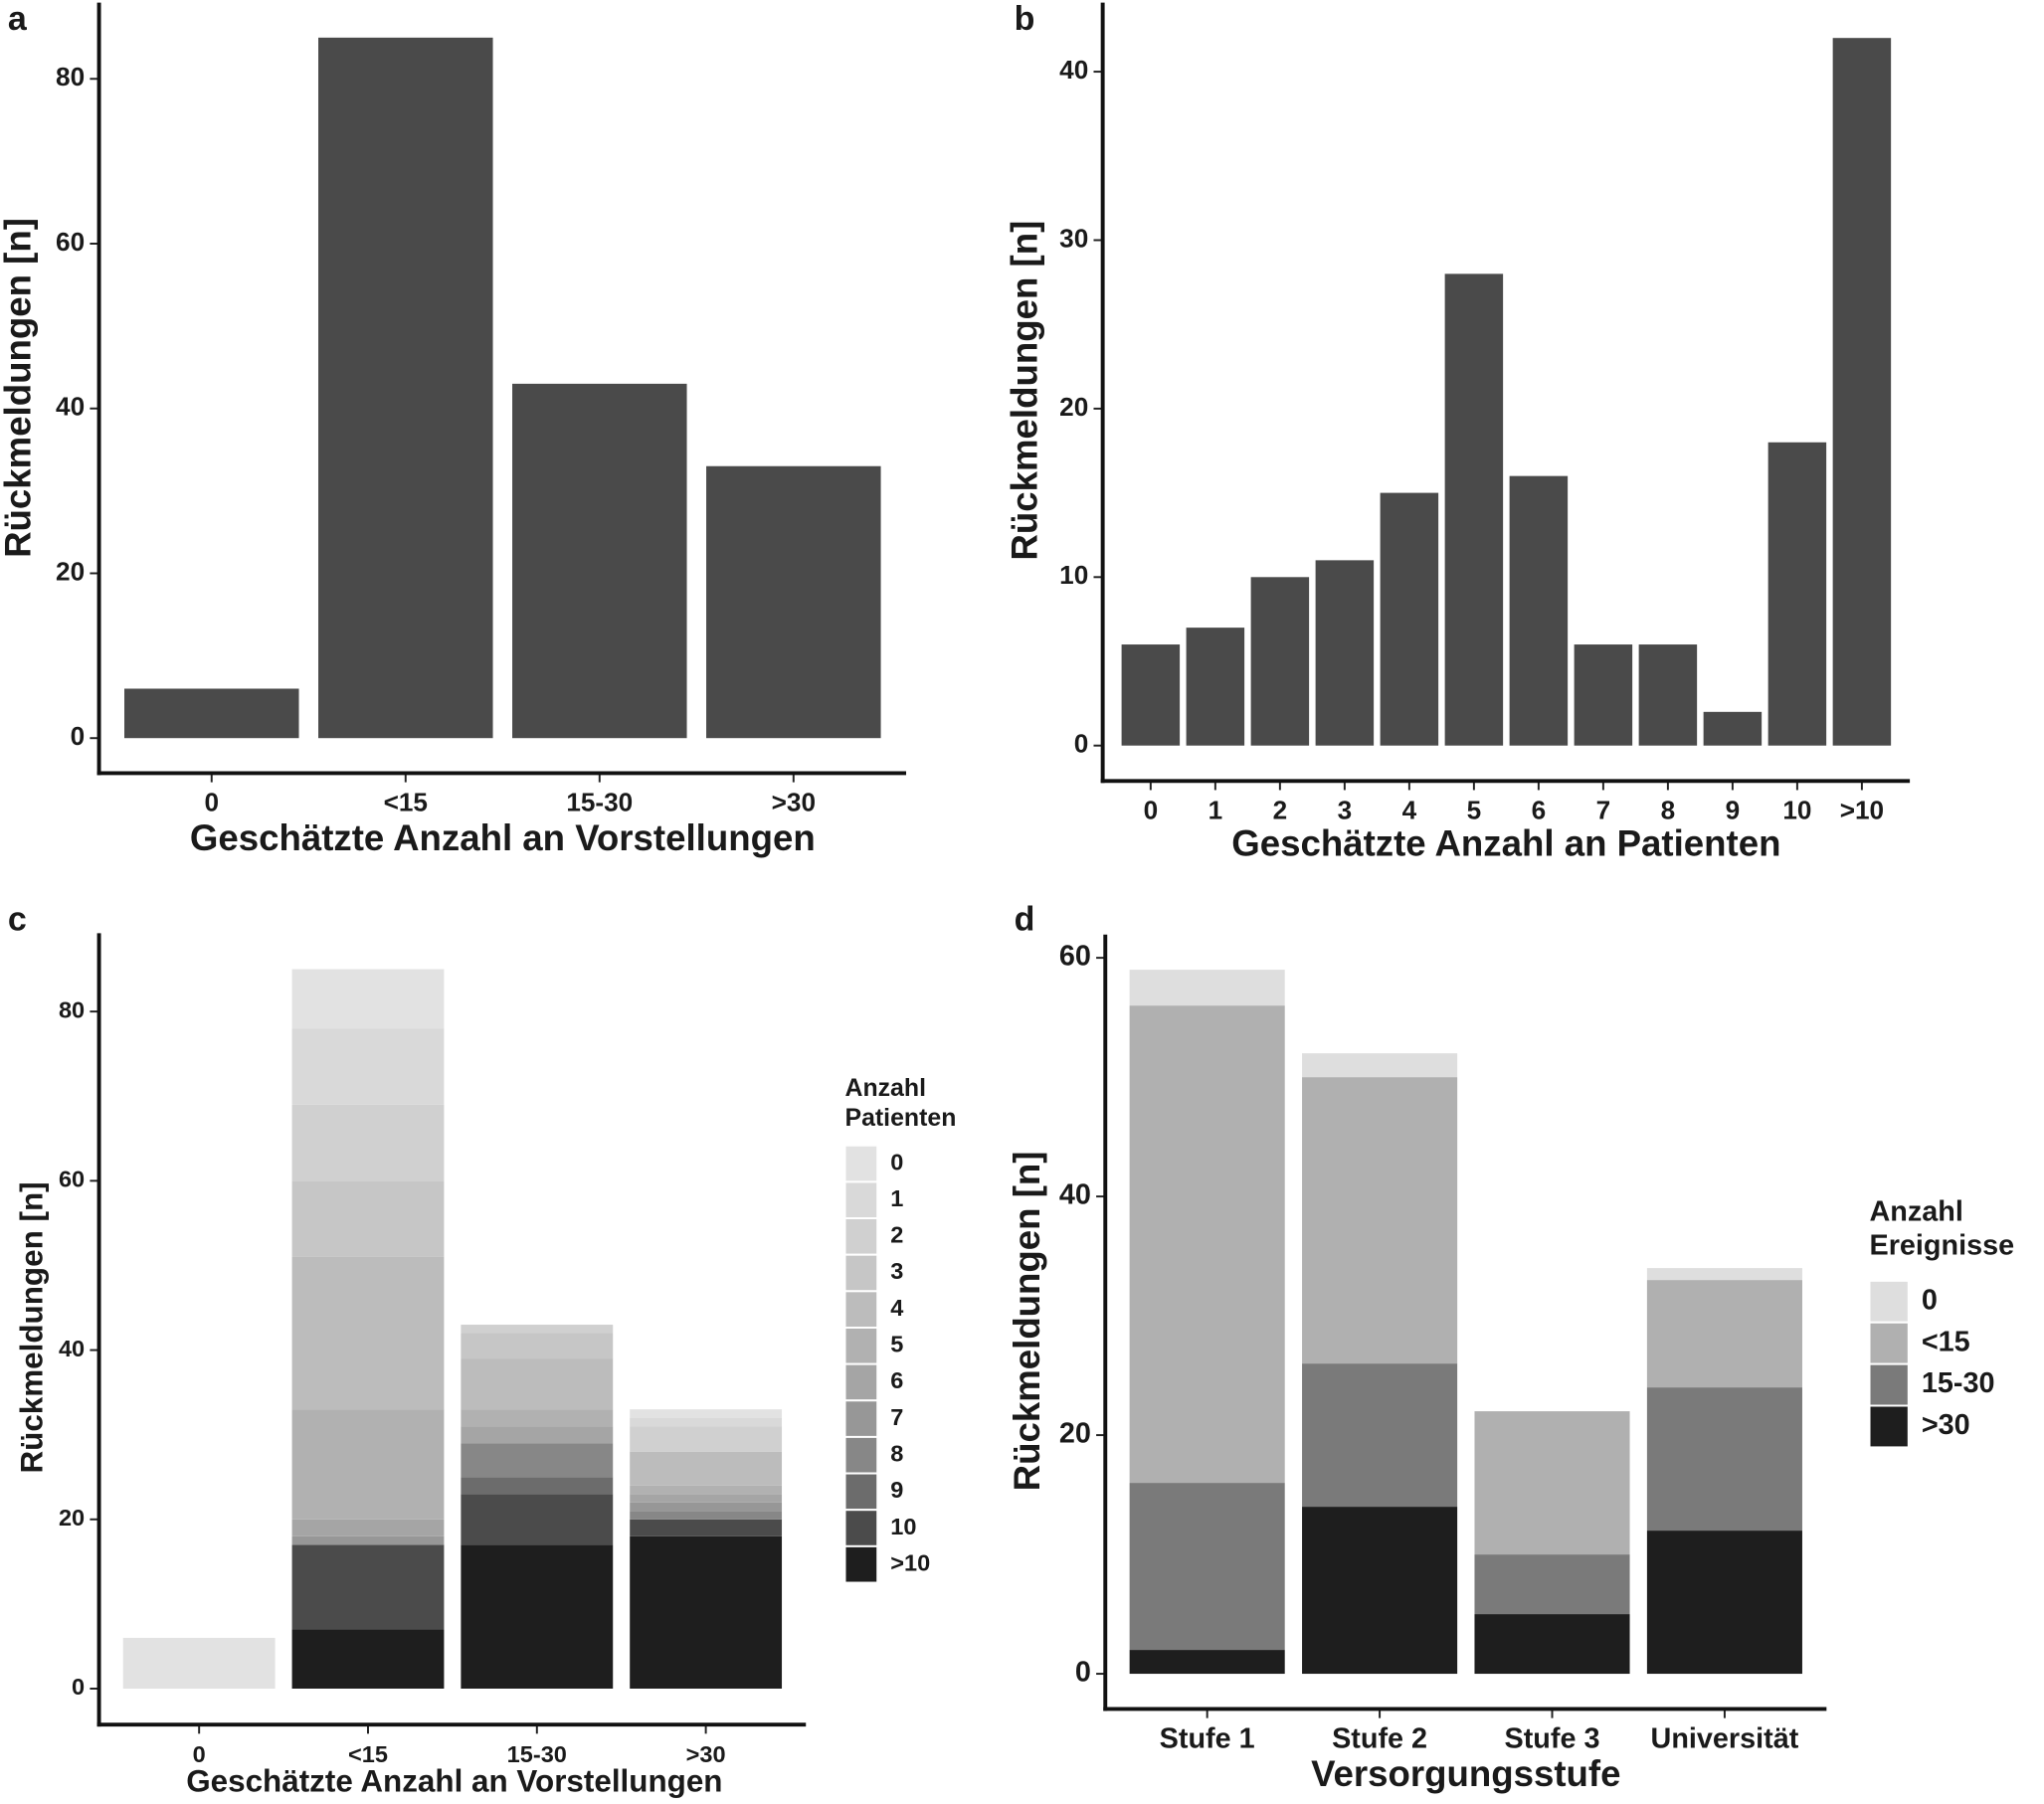 The height and width of the screenshot is (1804, 2044). Describe the element at coordinates (1540, 810) in the screenshot. I see `x-tick-label: 6` at that location.